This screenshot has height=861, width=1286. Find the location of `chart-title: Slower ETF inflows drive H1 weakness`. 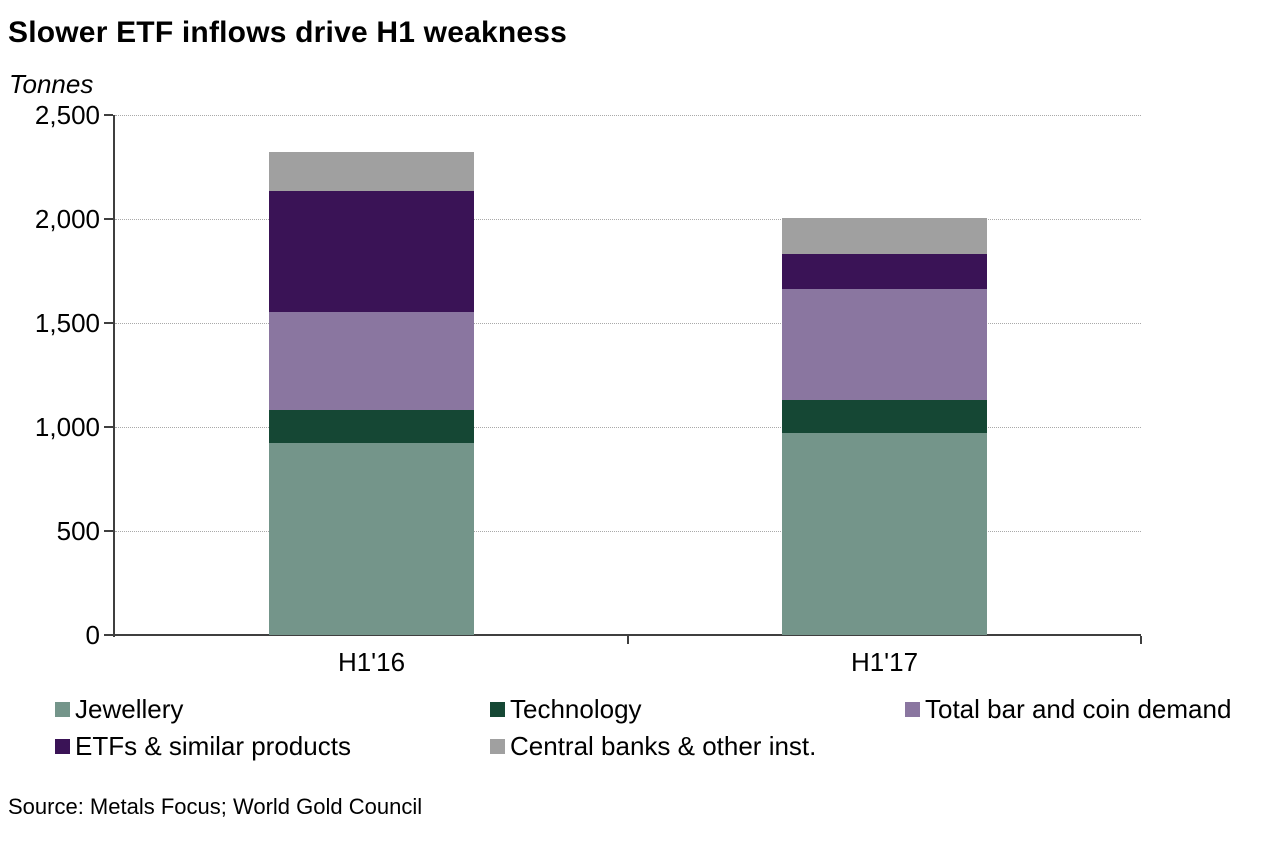

chart-title: Slower ETF inflows drive H1 weakness is located at coordinates (288, 32).